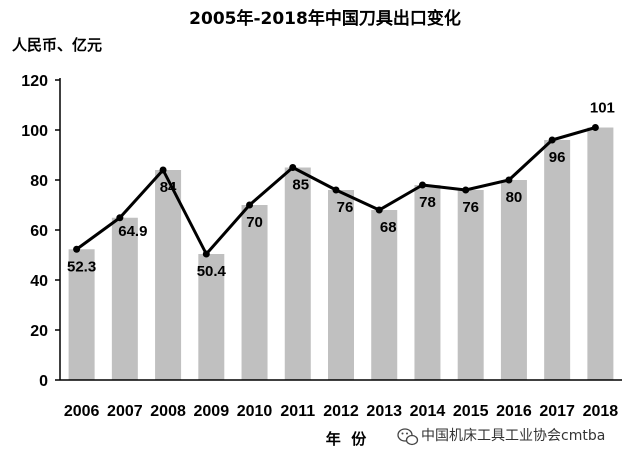  I want to click on y-tick-label: 60, so click(39, 231).